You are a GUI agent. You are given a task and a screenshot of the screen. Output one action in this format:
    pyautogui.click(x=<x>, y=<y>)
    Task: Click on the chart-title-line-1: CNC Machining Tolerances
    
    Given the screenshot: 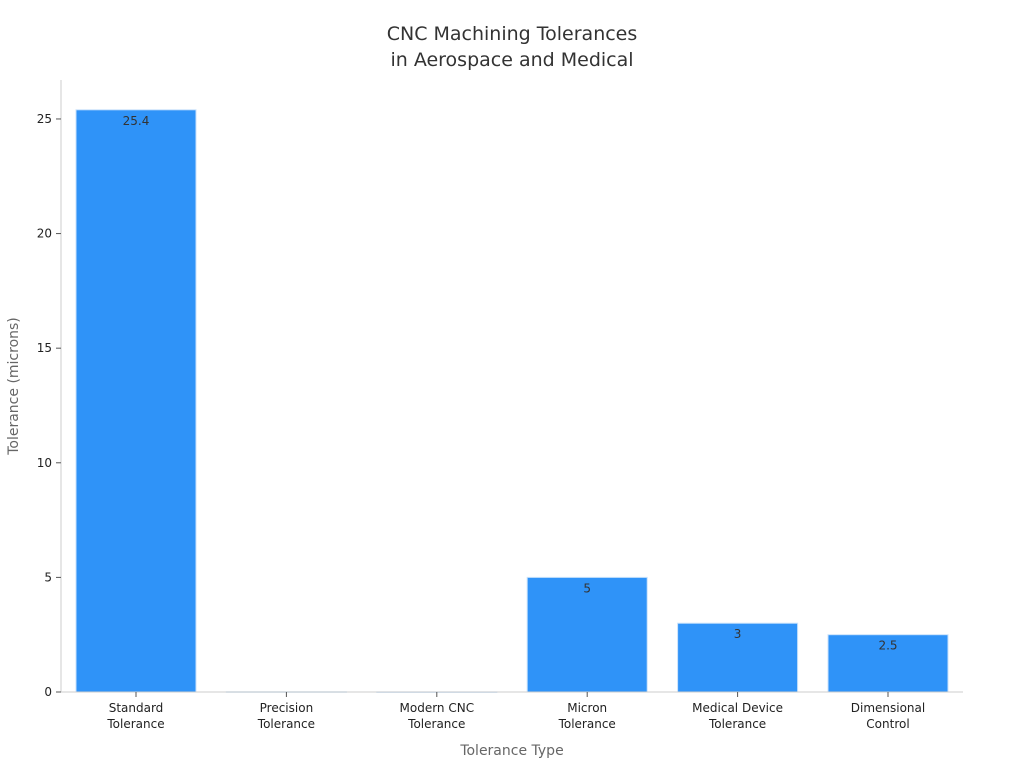 What is the action you would take?
    pyautogui.click(x=512, y=34)
    